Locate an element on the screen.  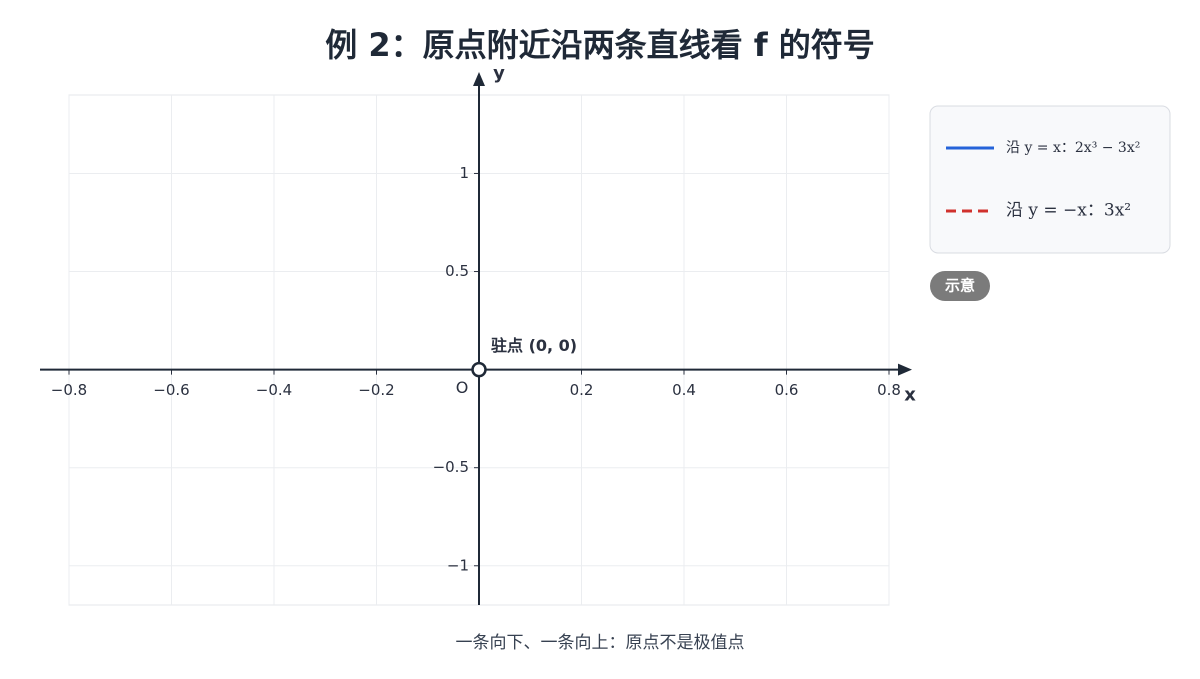
badge: 示意 is located at coordinates (960, 286).